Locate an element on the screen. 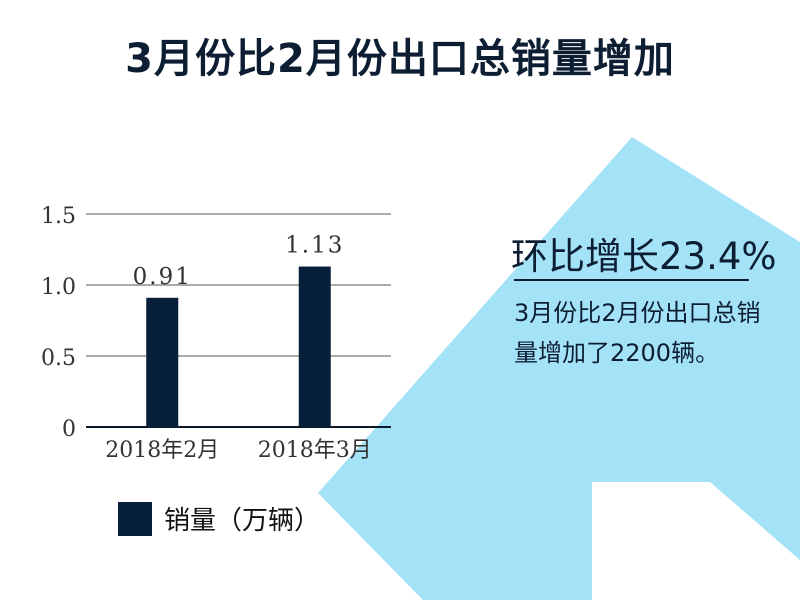  x-tick-label: 2018年2月 is located at coordinates (162, 450).